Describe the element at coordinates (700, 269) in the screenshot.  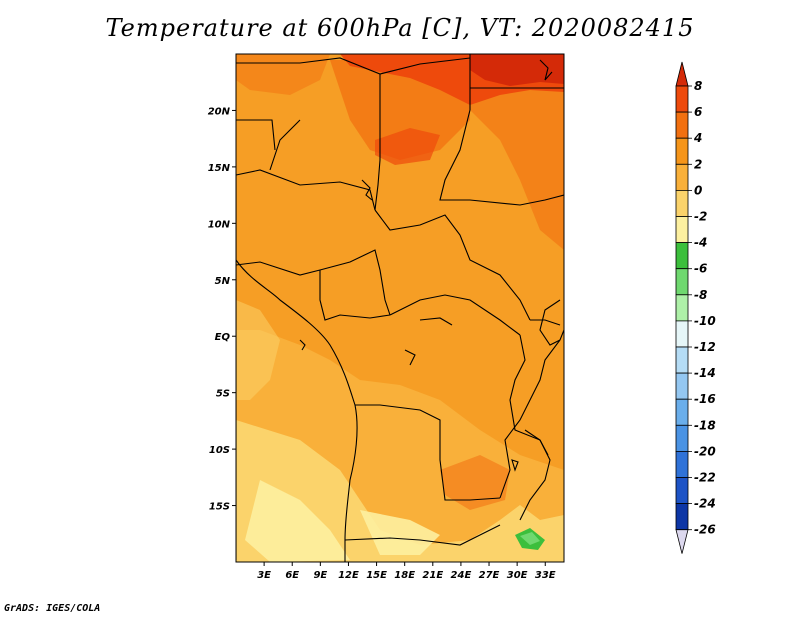
I see `colorbar-label: -6` at that location.